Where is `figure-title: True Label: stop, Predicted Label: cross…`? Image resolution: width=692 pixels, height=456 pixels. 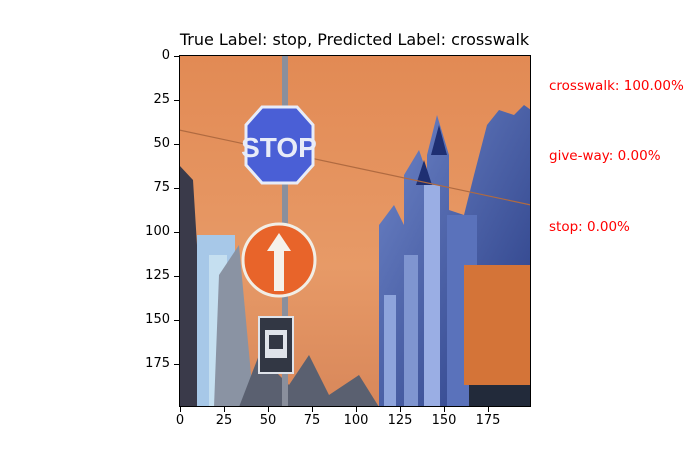
figure-title: True Label: stop, Predicted Label: cross… is located at coordinates (354, 39).